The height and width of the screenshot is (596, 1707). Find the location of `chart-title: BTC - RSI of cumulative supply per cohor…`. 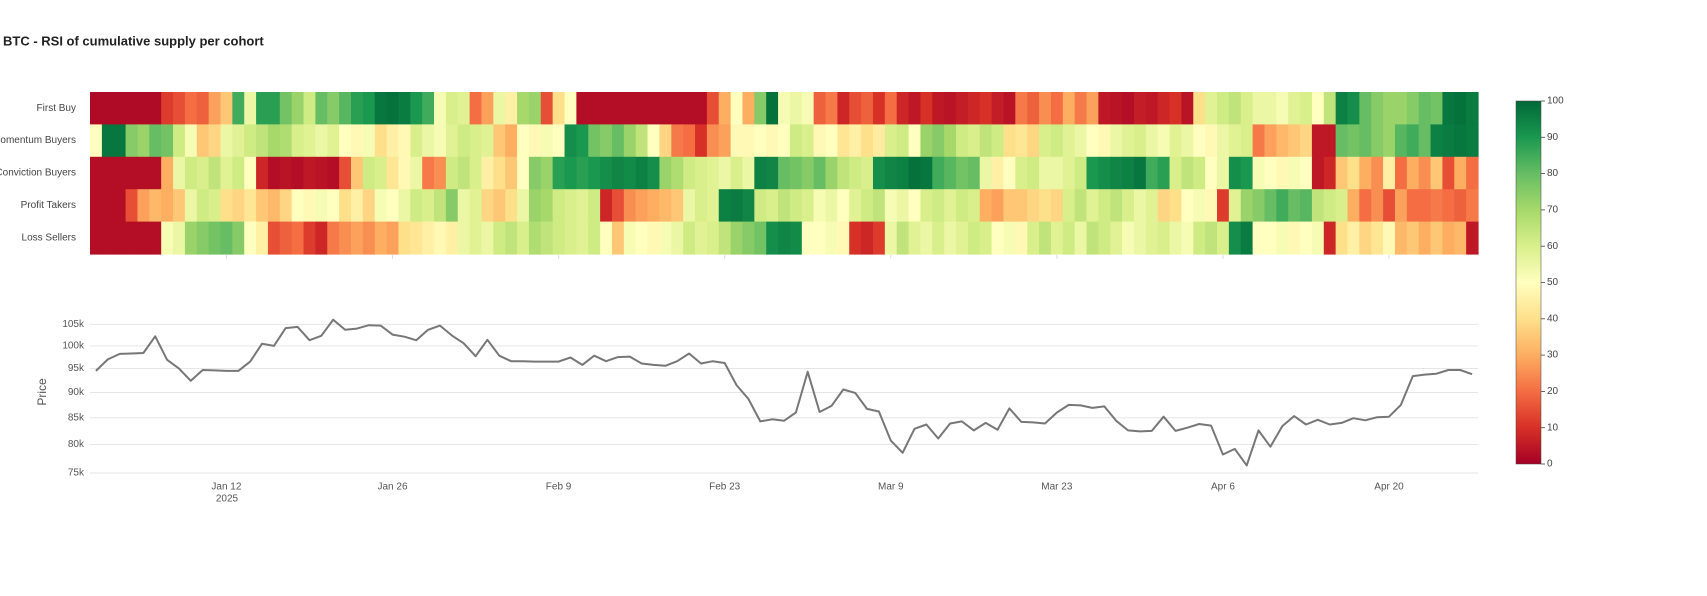

chart-title: BTC - RSI of cumulative supply per cohor… is located at coordinates (133, 40).